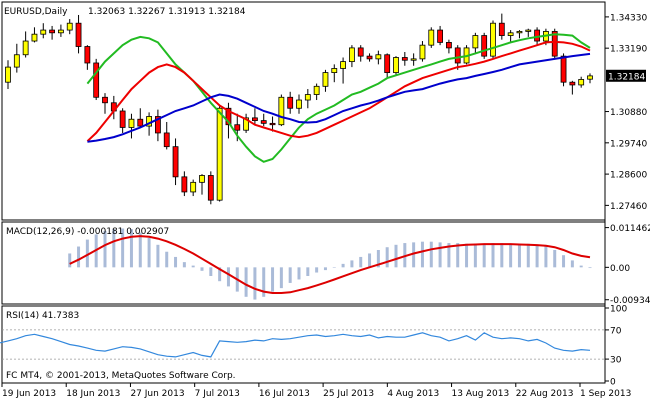 The image size is (650, 404). I want to click on current-price-label: 1.32184, so click(626, 77).